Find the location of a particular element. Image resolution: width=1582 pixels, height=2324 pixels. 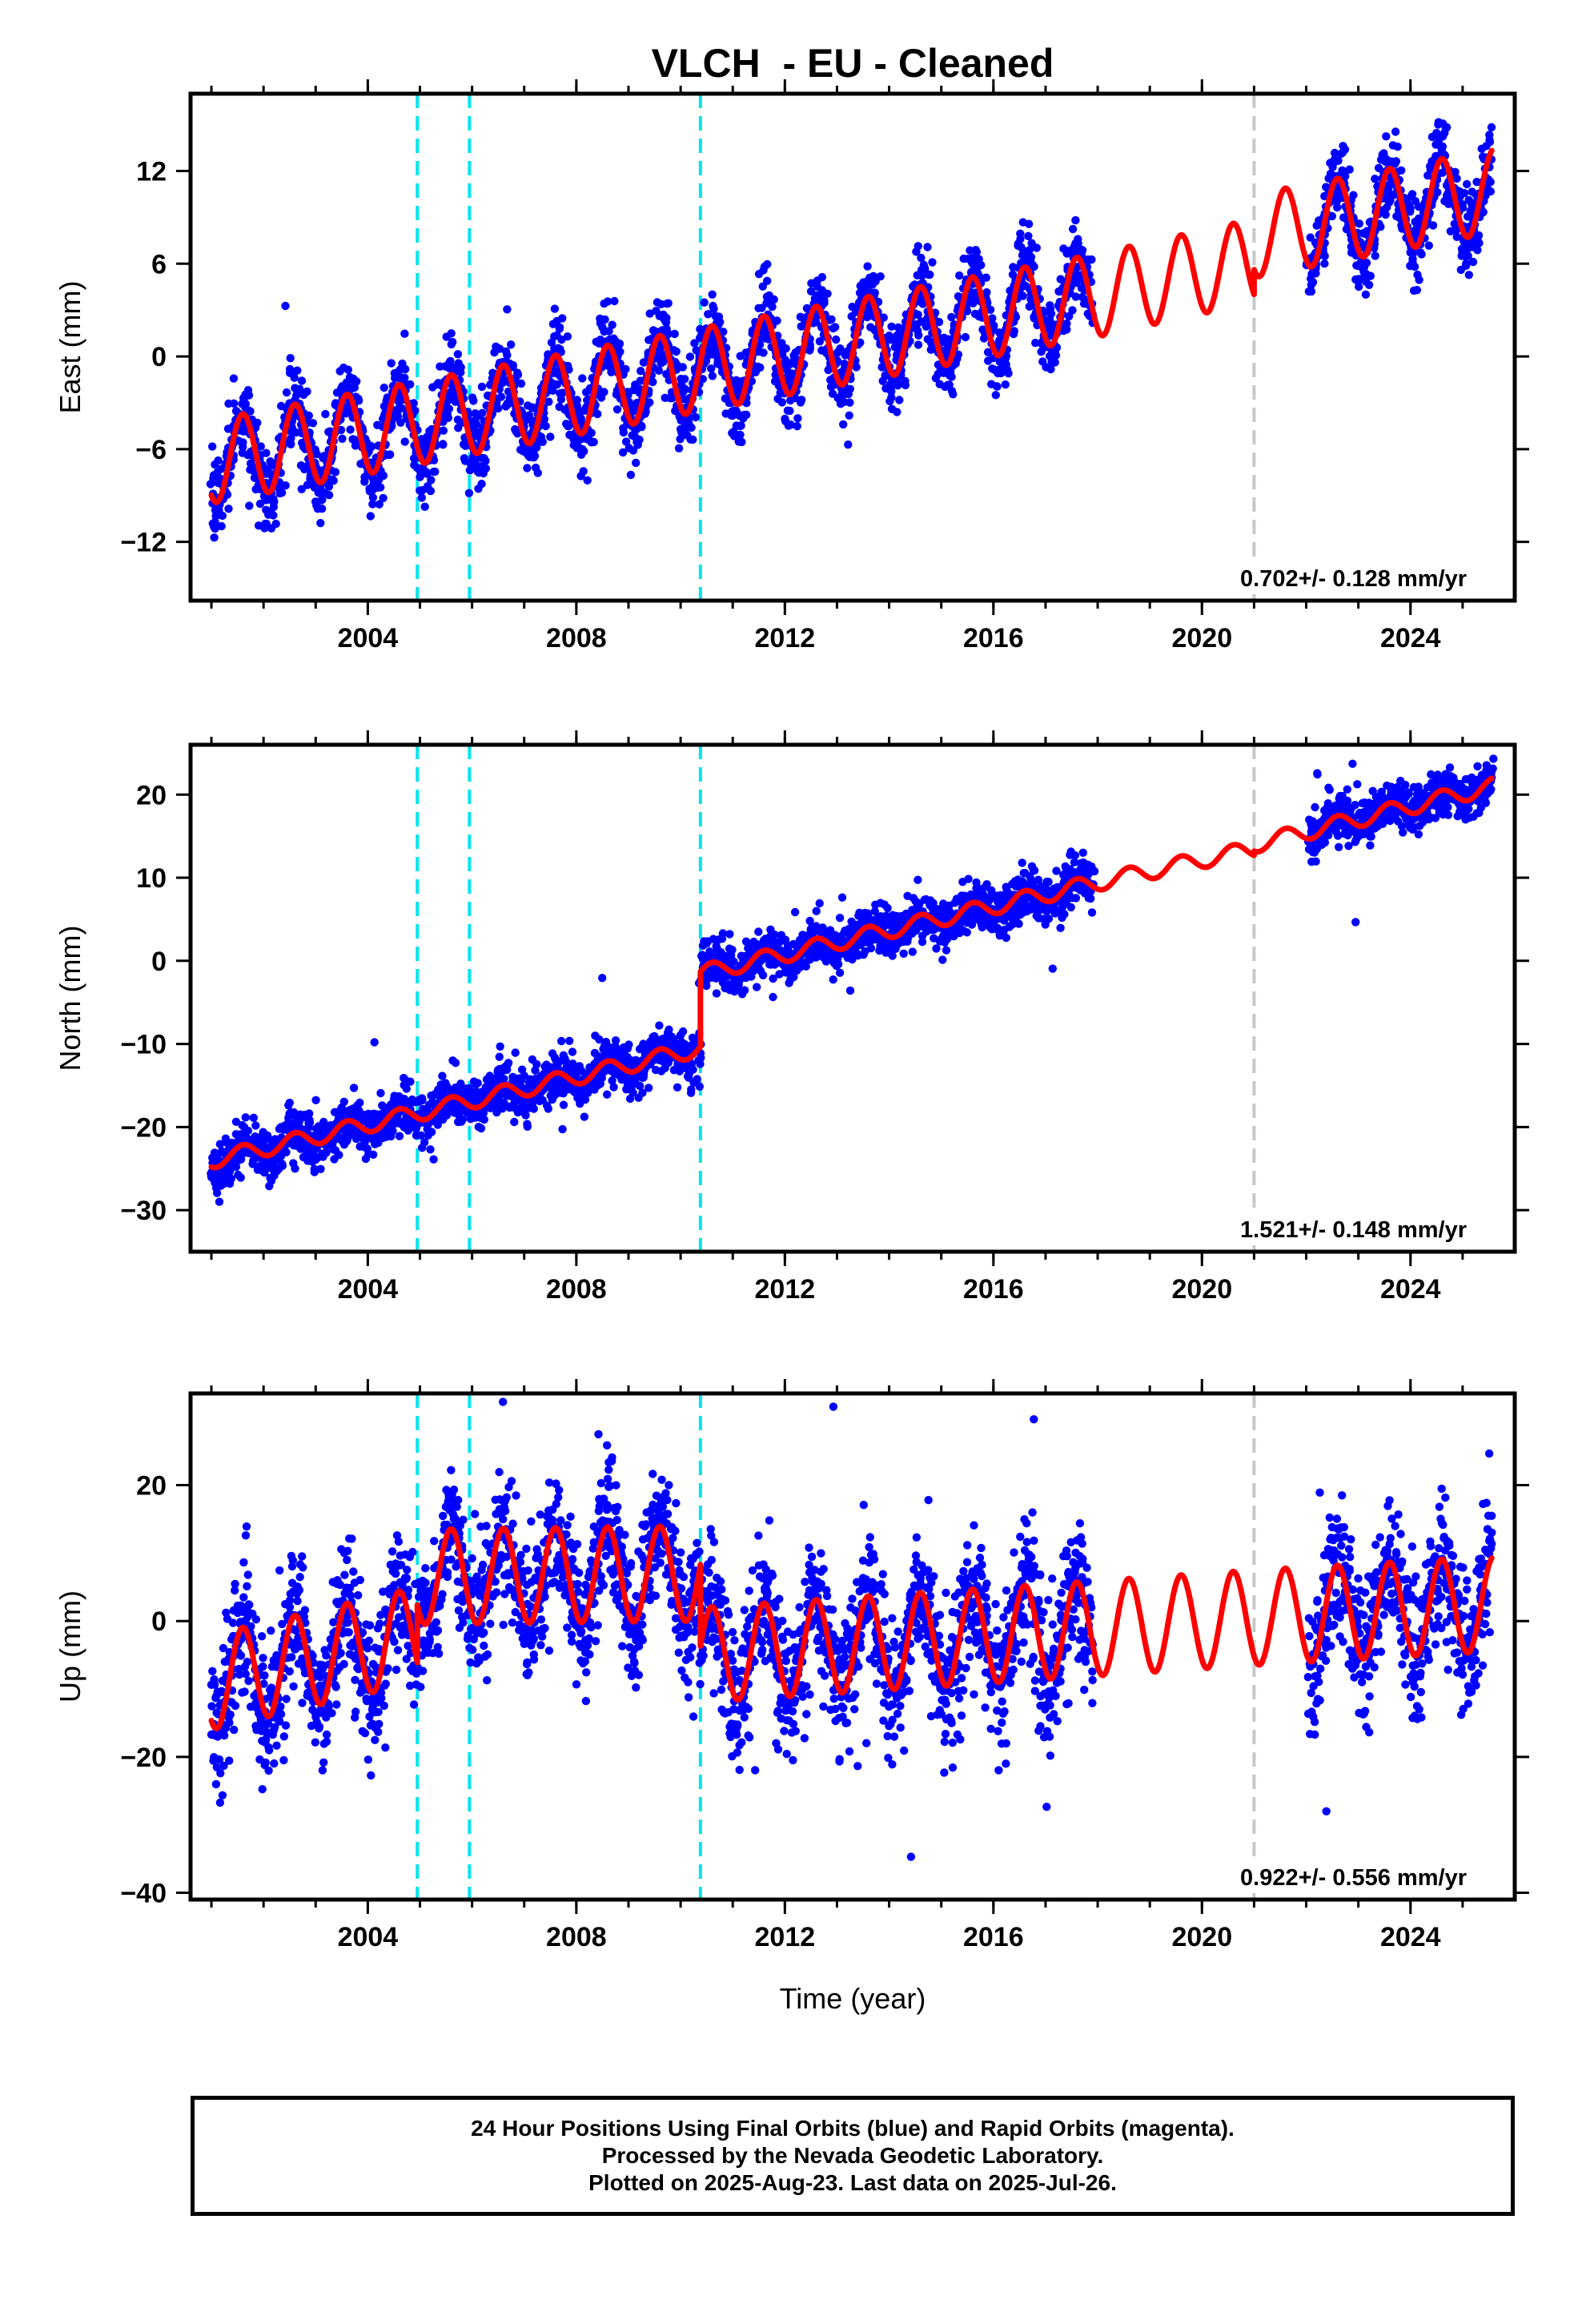

y-axis-label-east: East (mm) is located at coordinates (70, 347).